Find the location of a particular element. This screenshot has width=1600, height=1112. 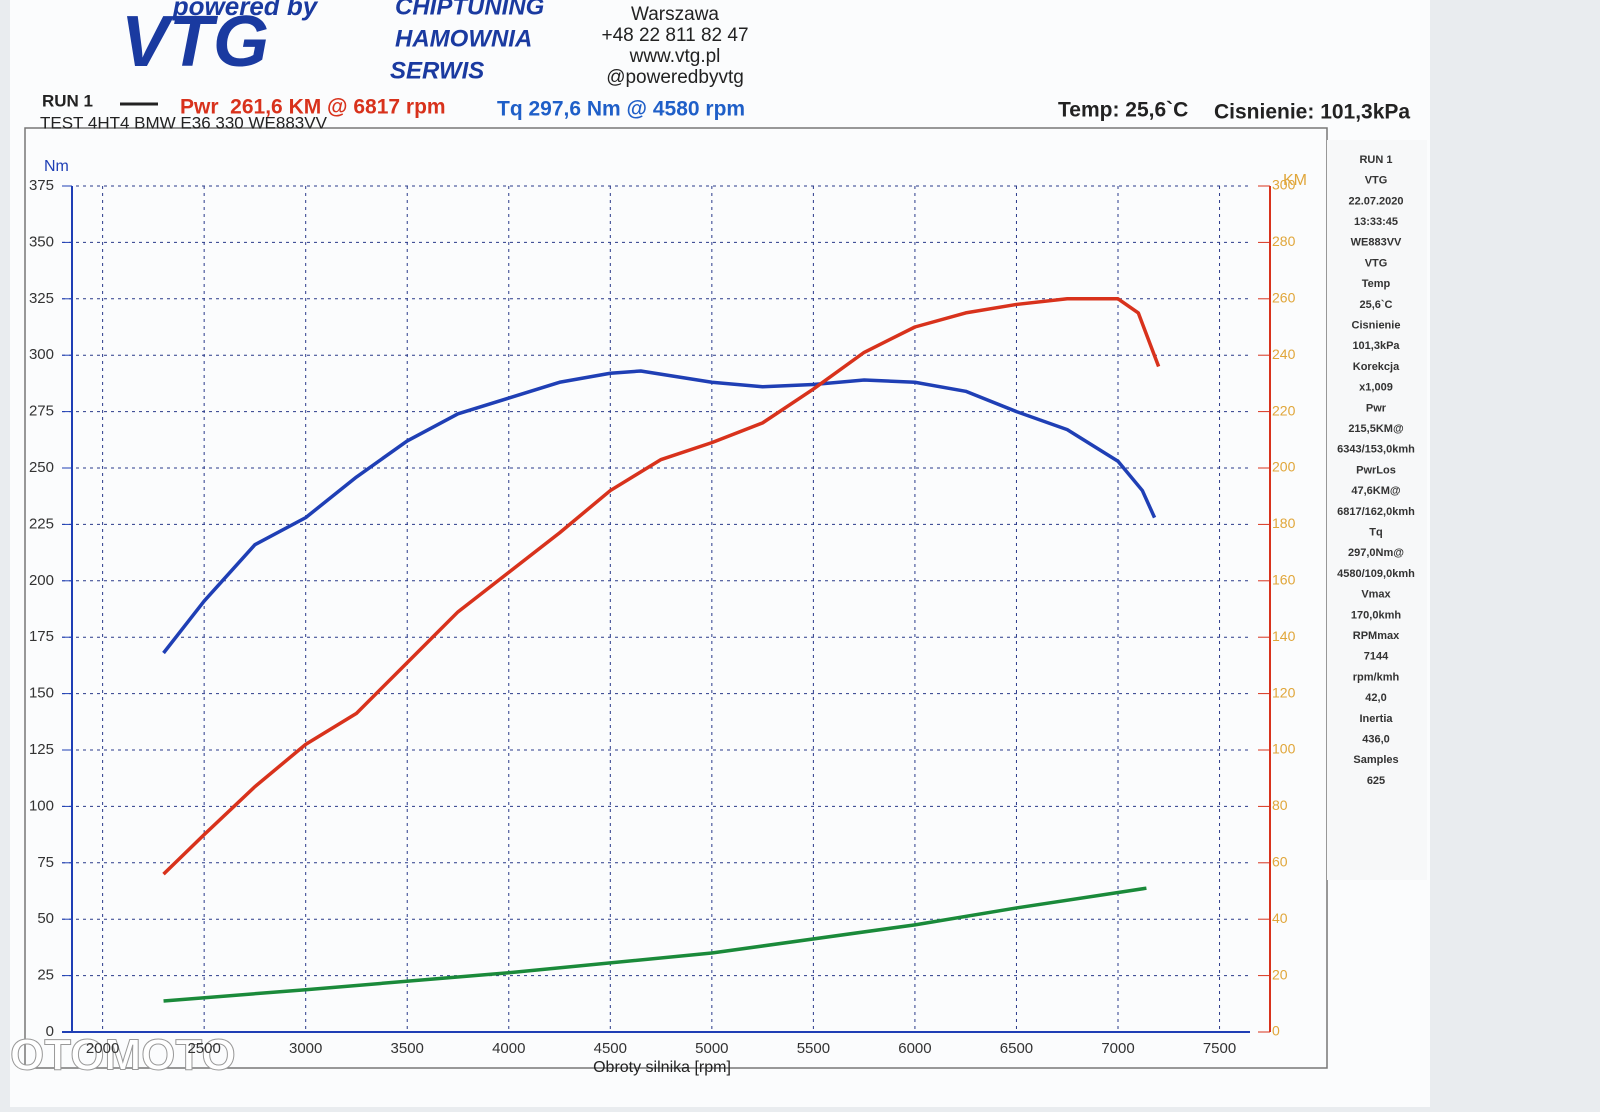

side-entry: 4580/109,0kmh is located at coordinates (1376, 574).